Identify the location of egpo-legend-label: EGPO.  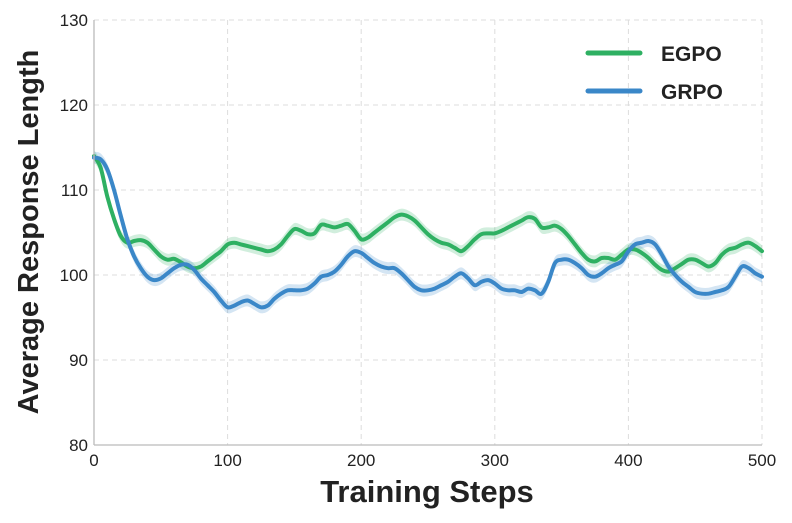
(691, 54).